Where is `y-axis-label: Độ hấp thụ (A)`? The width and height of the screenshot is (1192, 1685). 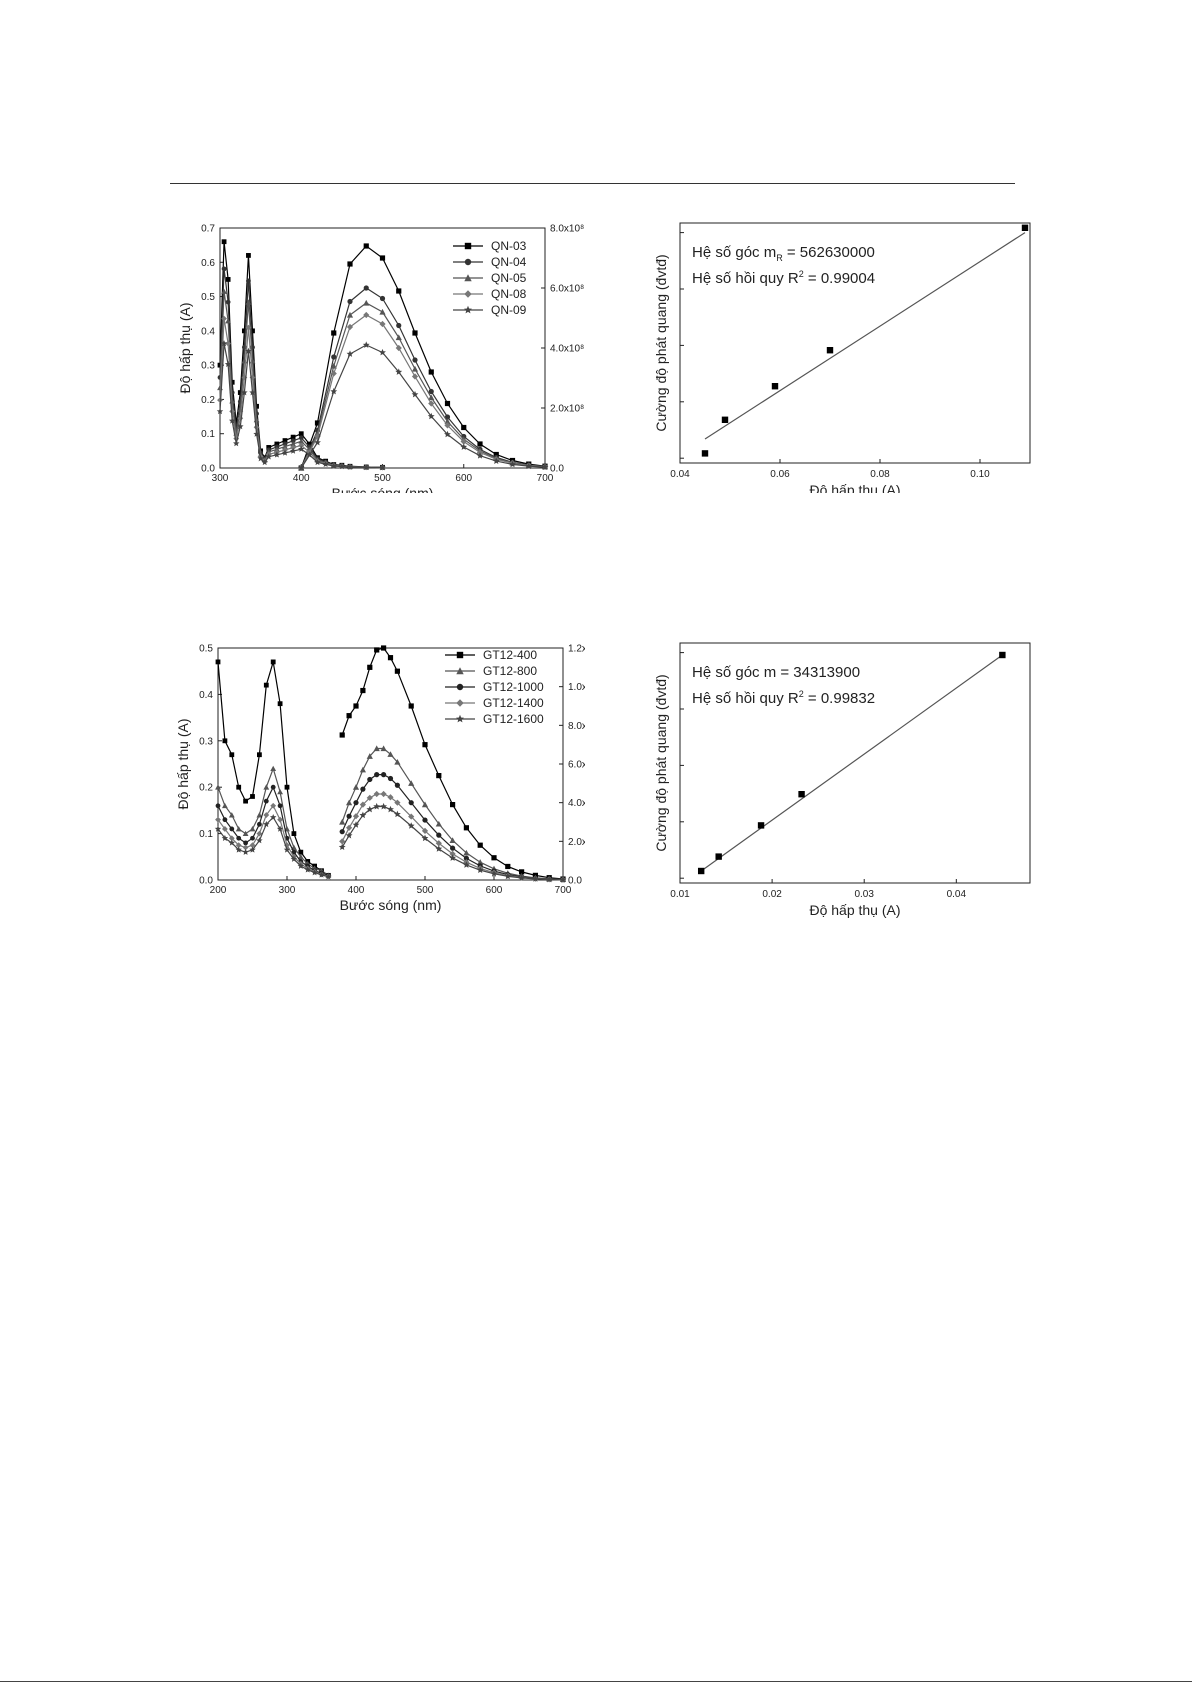 y-axis-label: Độ hấp thụ (A) is located at coordinates (183, 763).